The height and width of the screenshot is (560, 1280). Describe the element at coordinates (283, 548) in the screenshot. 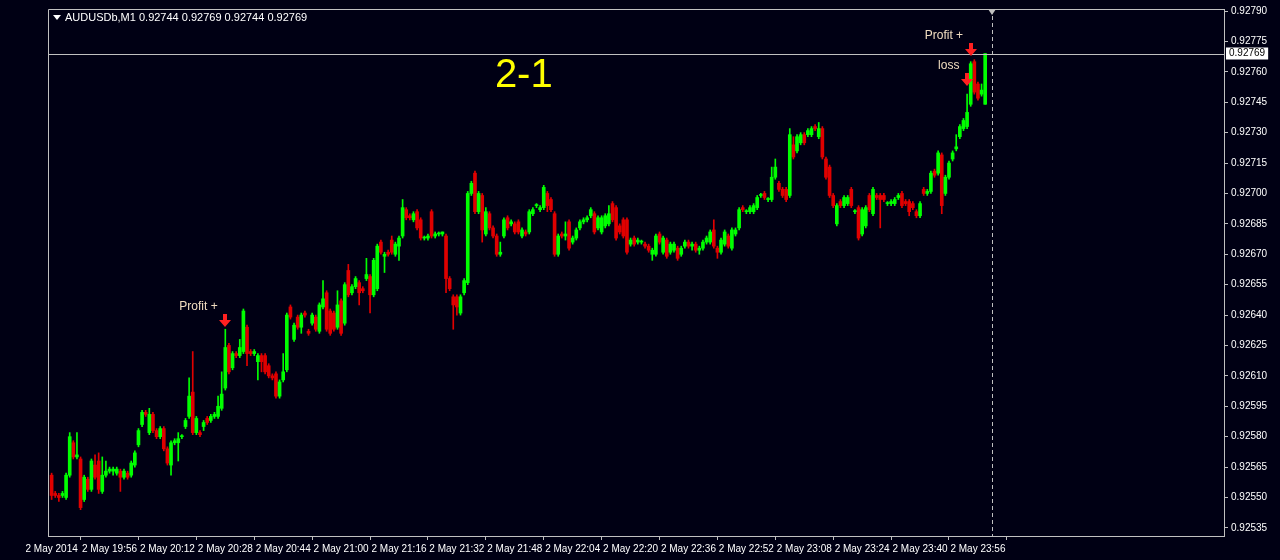

I see `x-tick-label: 2 May 20:44` at that location.